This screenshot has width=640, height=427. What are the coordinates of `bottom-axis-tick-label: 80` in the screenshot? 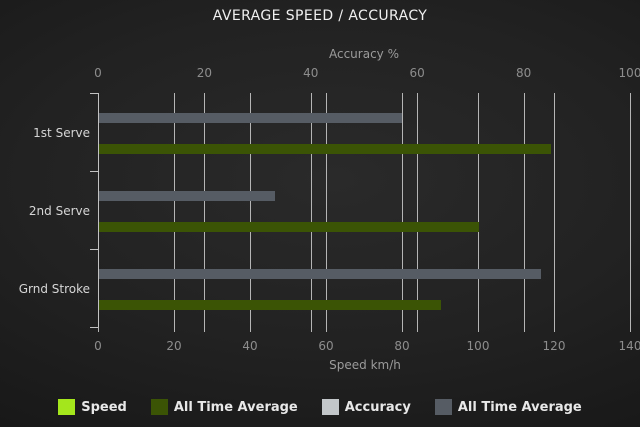 It's located at (402, 346).